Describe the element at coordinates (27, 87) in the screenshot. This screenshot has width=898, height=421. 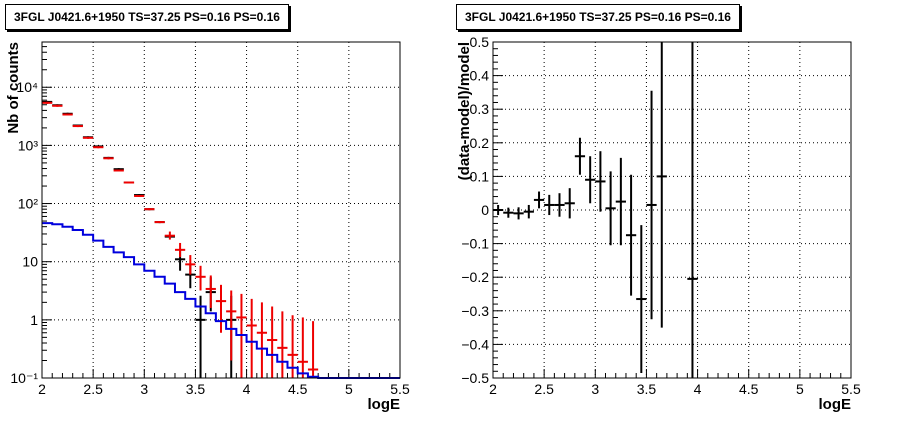
I see `y-tick-label: 10⁴` at that location.